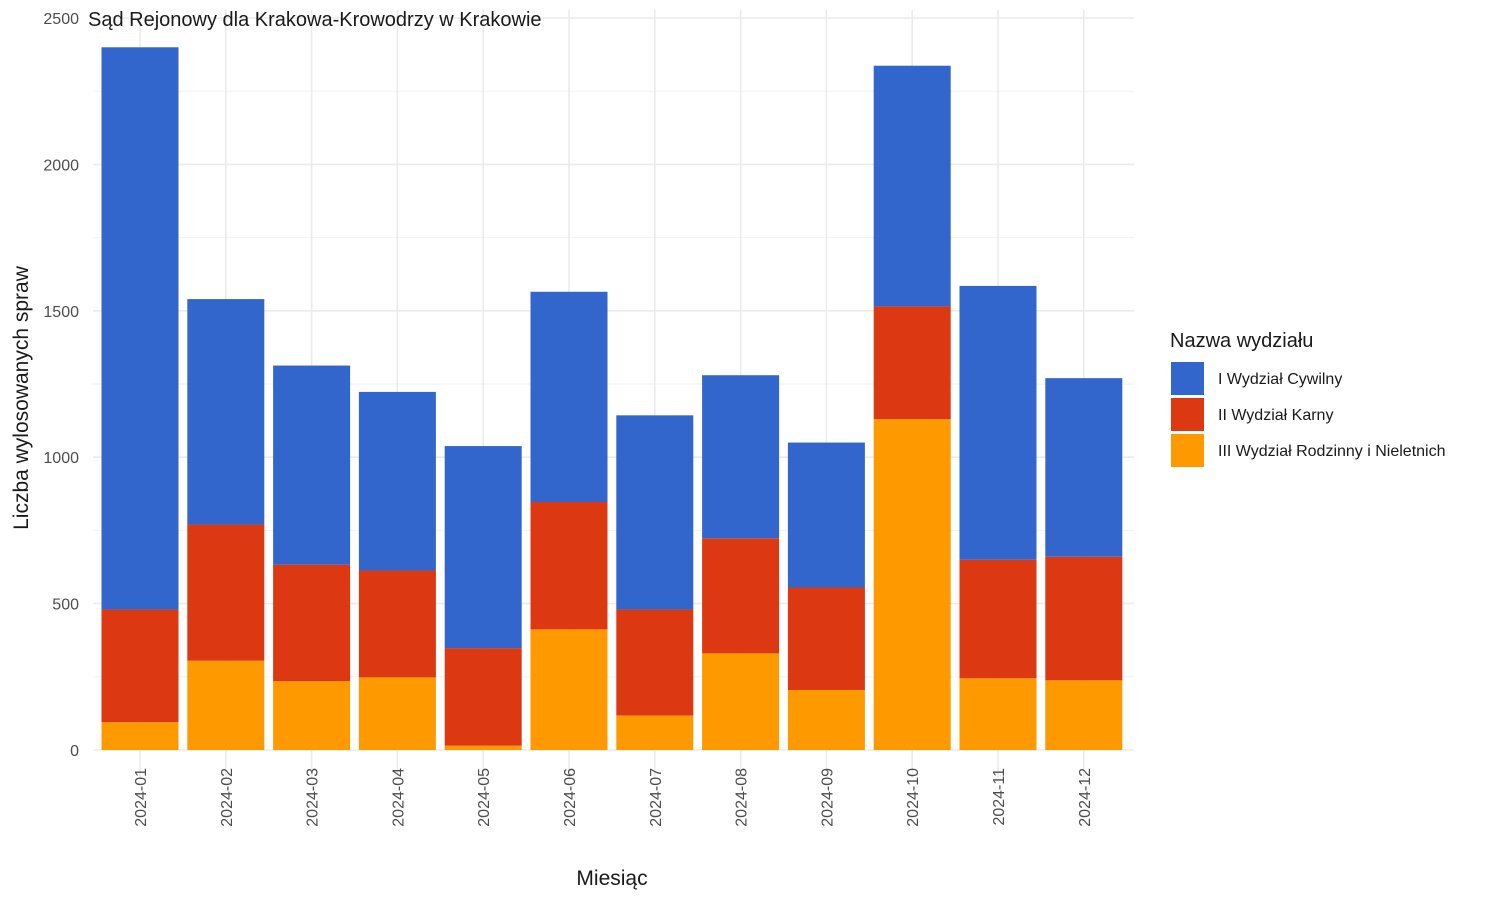 Image resolution: width=1500 pixels, height=900 pixels. Describe the element at coordinates (999, 797) in the screenshot. I see `x-tick-label: 2024-11` at that location.